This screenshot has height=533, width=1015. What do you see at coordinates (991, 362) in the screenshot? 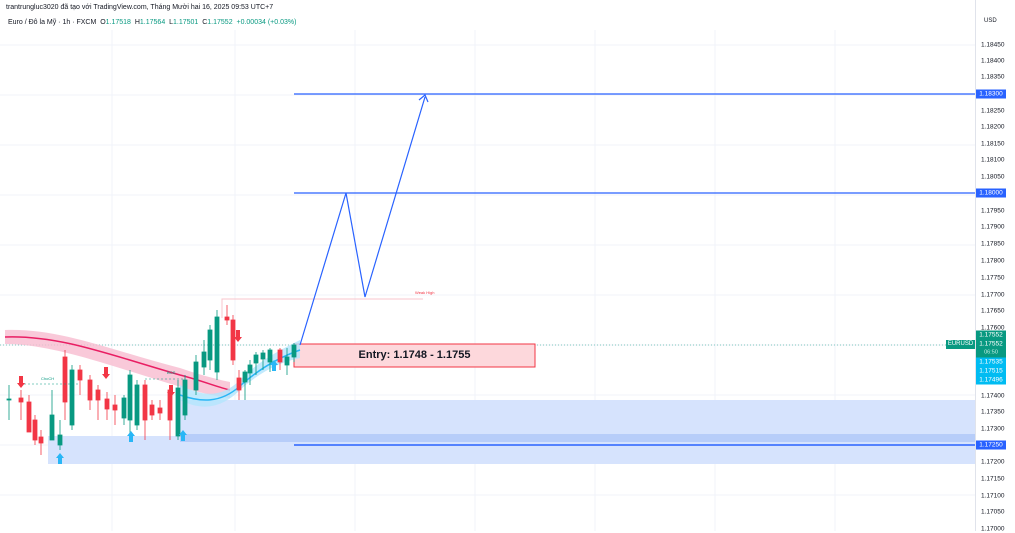
I see `band-tag: 1.17535` at bounding box center [991, 362].